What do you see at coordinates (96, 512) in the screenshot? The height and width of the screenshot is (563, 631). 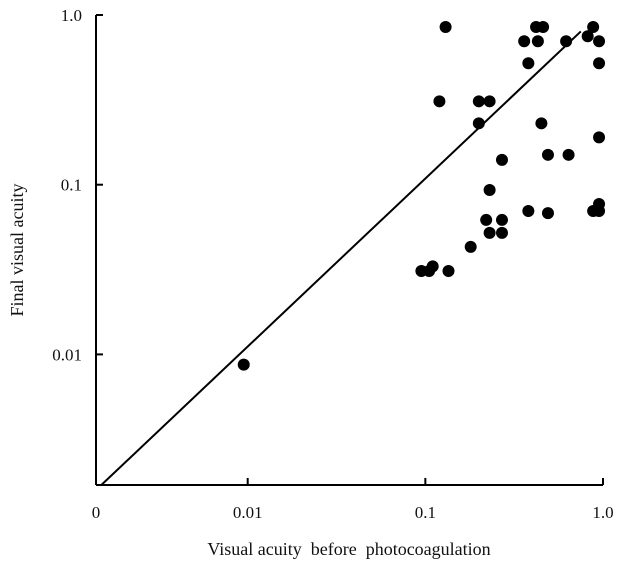 I see `x-tick-label: 0` at bounding box center [96, 512].